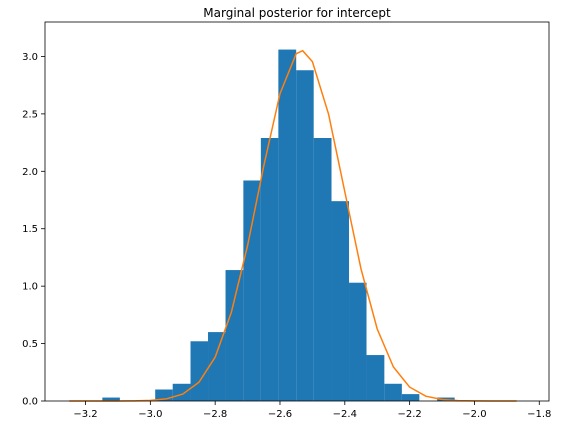 Image resolution: width=562 pixels, height=439 pixels. I want to click on x-tick-label: −2.8, so click(215, 414).